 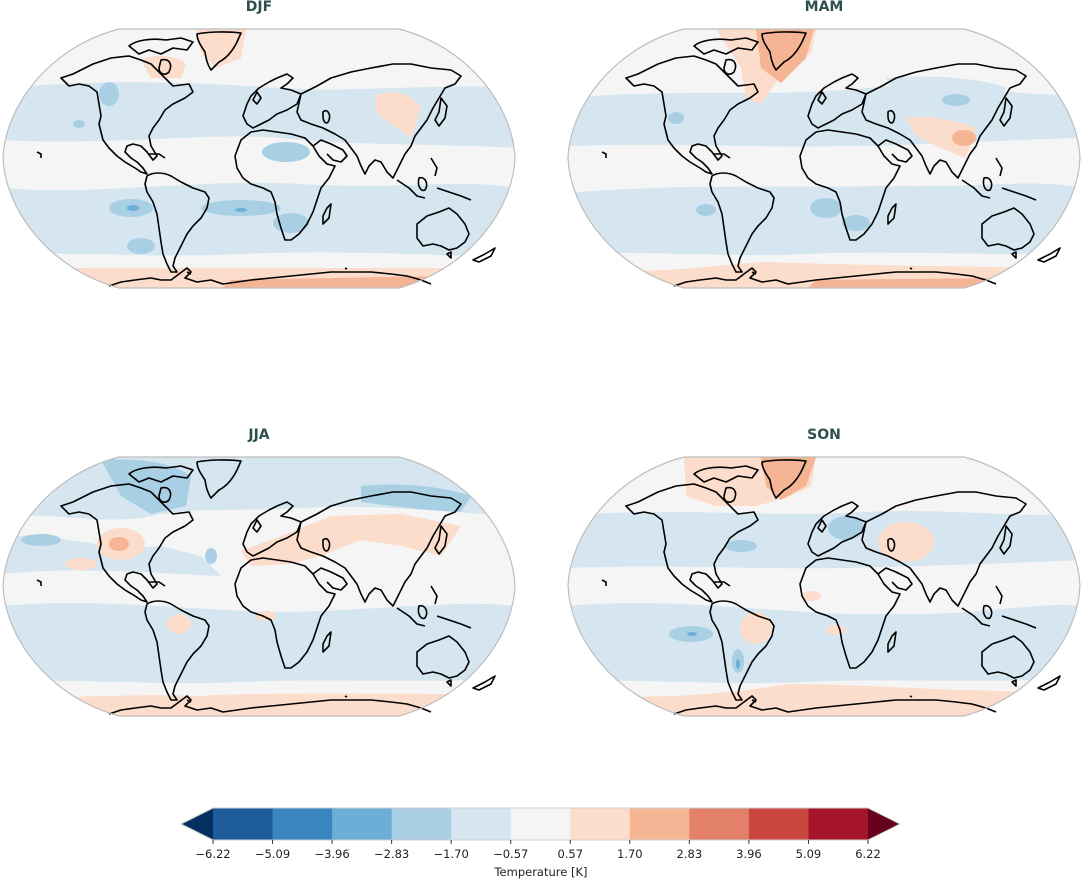 I want to click on colorbar-swatches, so click(x=541, y=825).